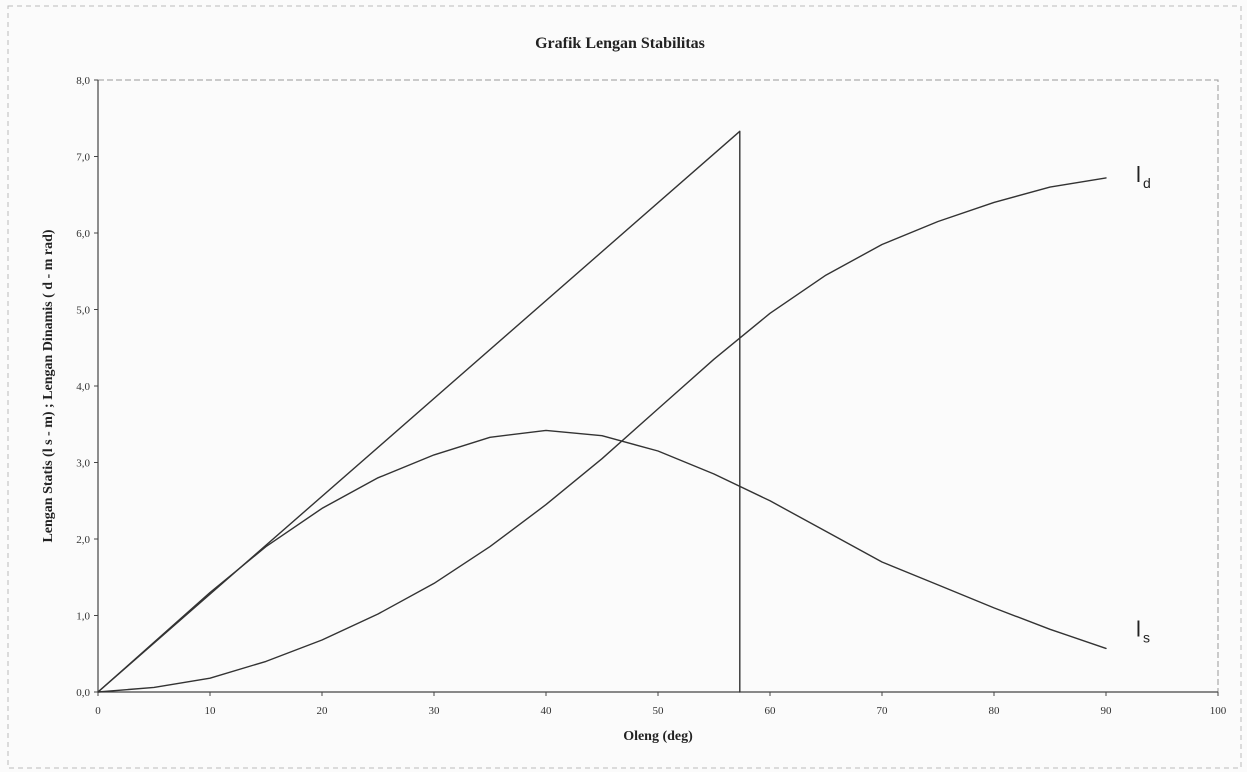 The image size is (1247, 772). I want to click on y-tick-label: 5,0, so click(83, 311).